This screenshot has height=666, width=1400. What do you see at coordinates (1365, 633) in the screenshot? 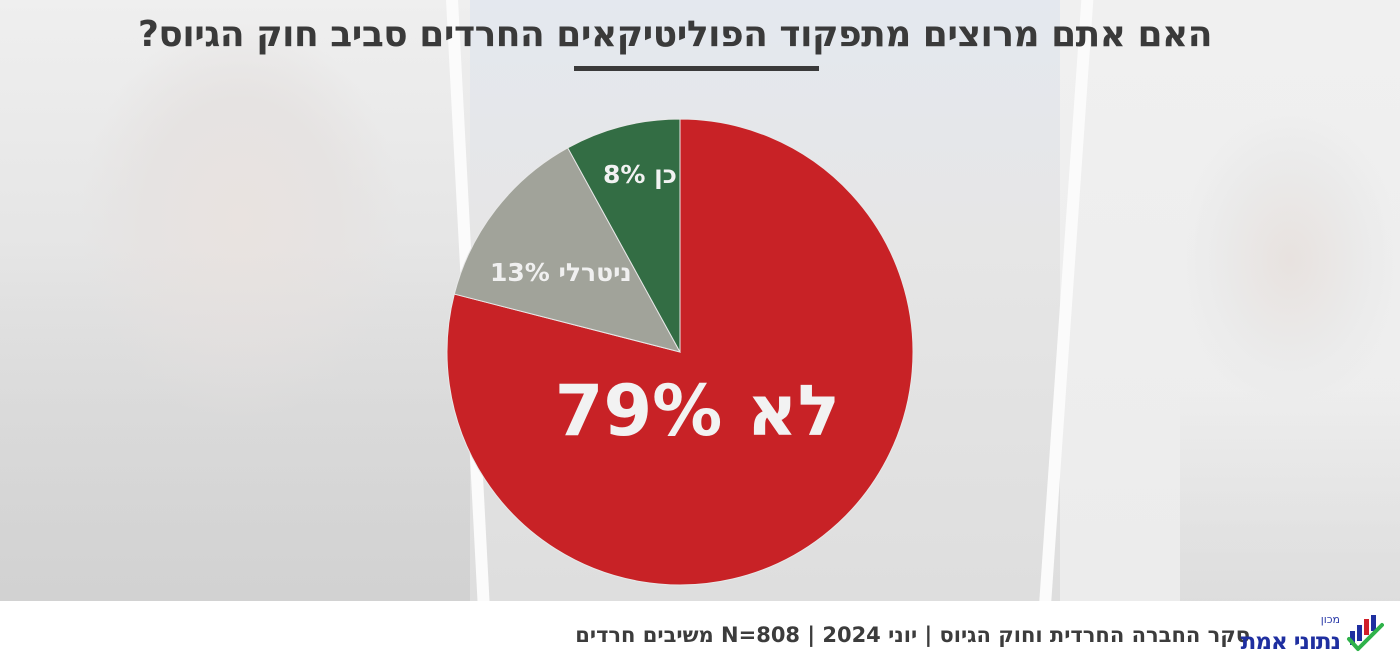
I see `bar-chart-check-icon` at bounding box center [1365, 633].